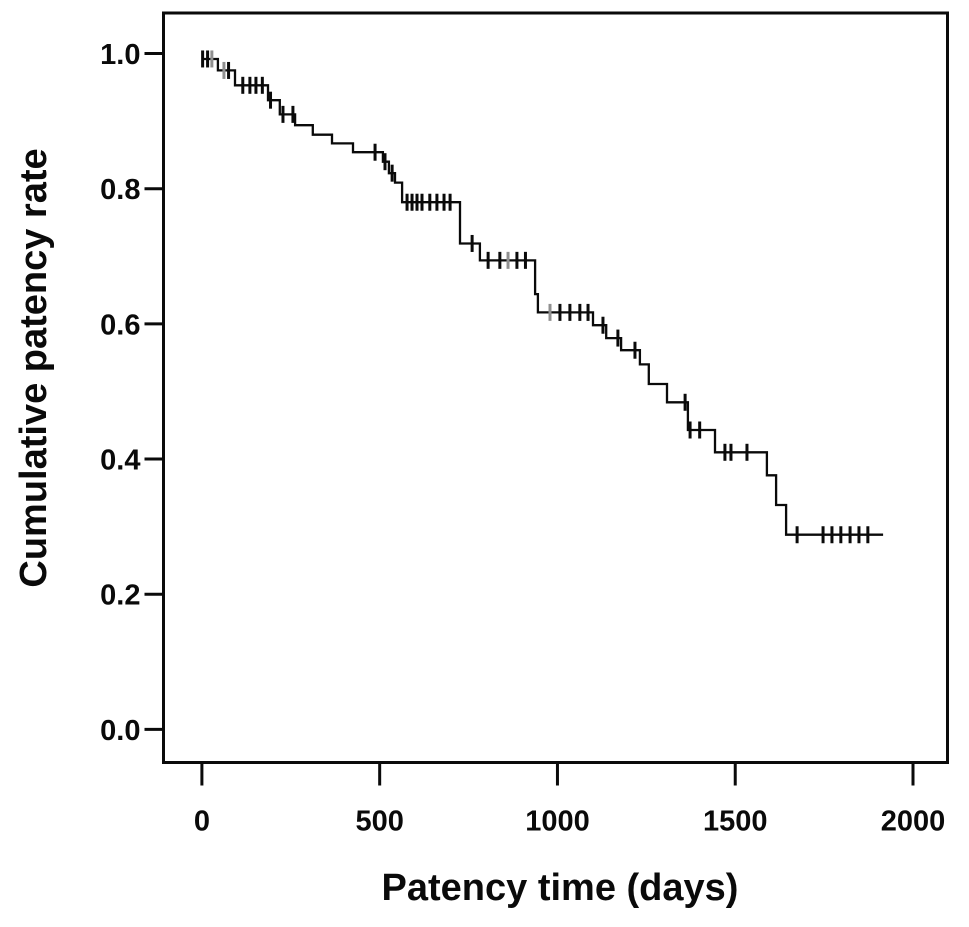 Image resolution: width=969 pixels, height=927 pixels. I want to click on x-tick-label: 500, so click(379, 822).